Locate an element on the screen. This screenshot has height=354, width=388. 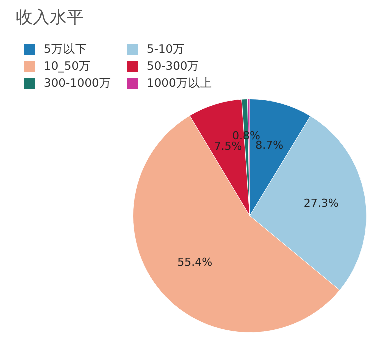
legend-label: 300-1000万 is located at coordinates (78, 83).